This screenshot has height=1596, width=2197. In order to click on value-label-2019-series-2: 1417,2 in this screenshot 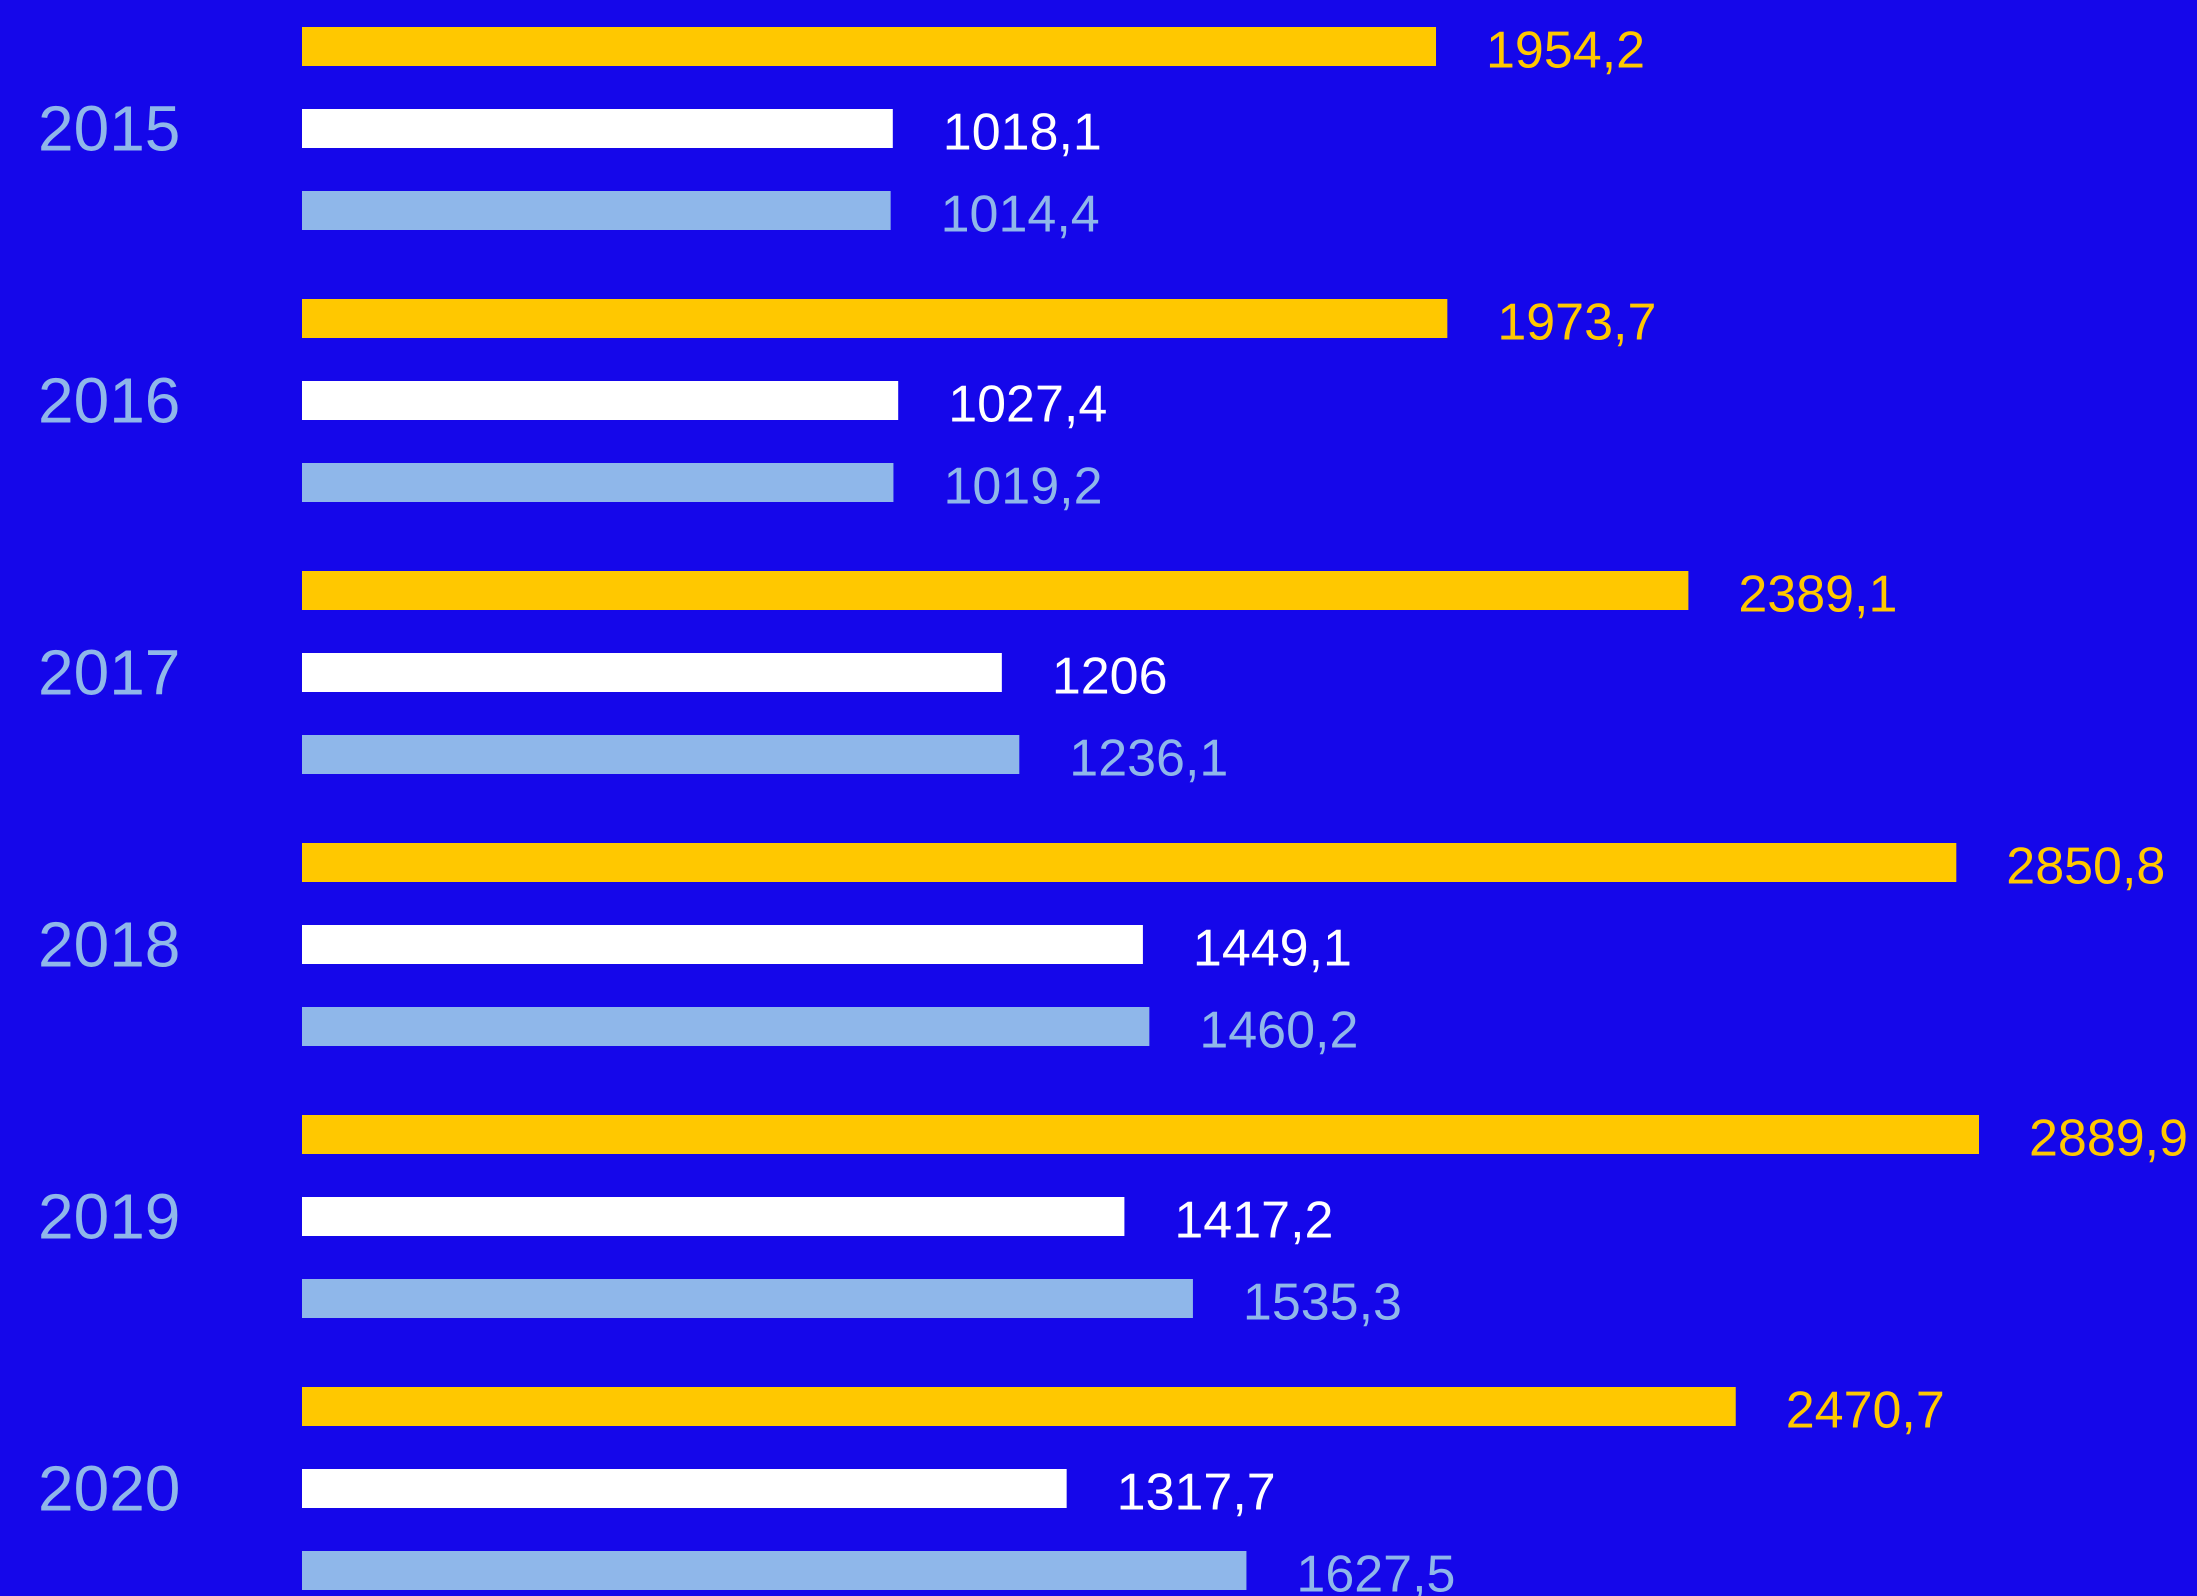, I will do `click(1253, 1221)`.